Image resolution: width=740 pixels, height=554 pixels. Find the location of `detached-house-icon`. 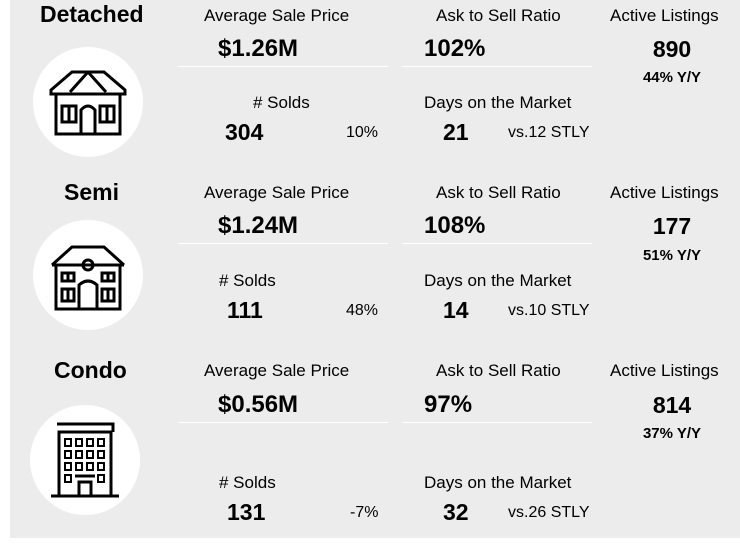

detached-house-icon is located at coordinates (88, 103).